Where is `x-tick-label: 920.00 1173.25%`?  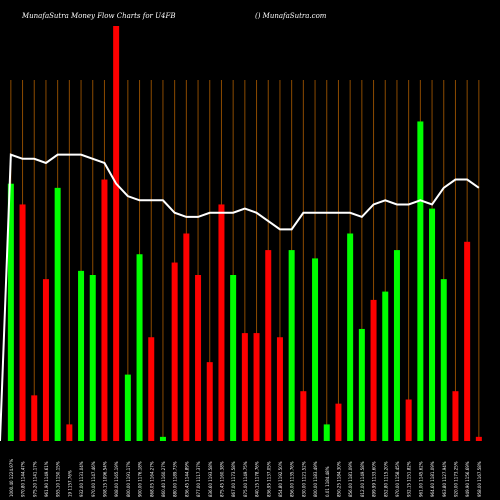 x-tick-label: 920.00 1173.25% is located at coordinates (455, 479).